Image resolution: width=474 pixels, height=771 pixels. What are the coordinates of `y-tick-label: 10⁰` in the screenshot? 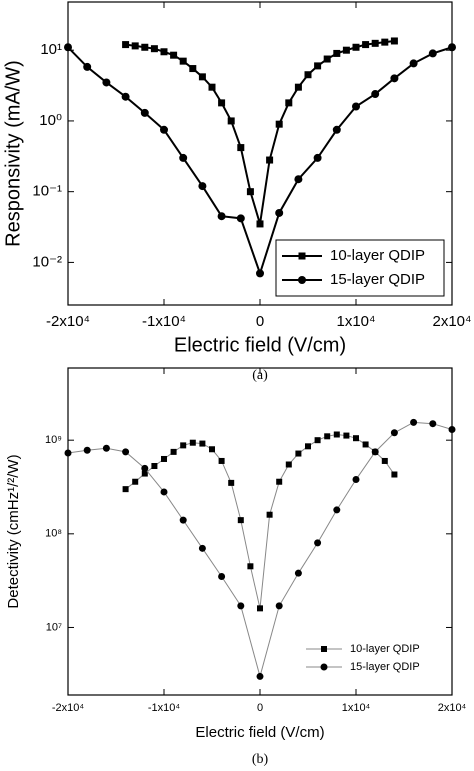 It's located at (50, 120).